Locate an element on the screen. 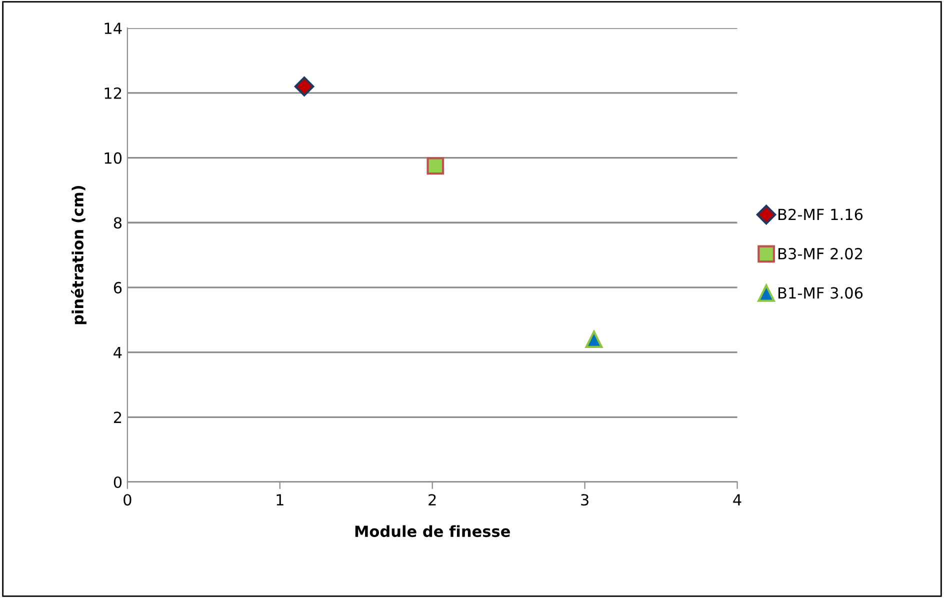 This screenshot has width=944, height=598. y-tick-label: 14 is located at coordinates (113, 28).